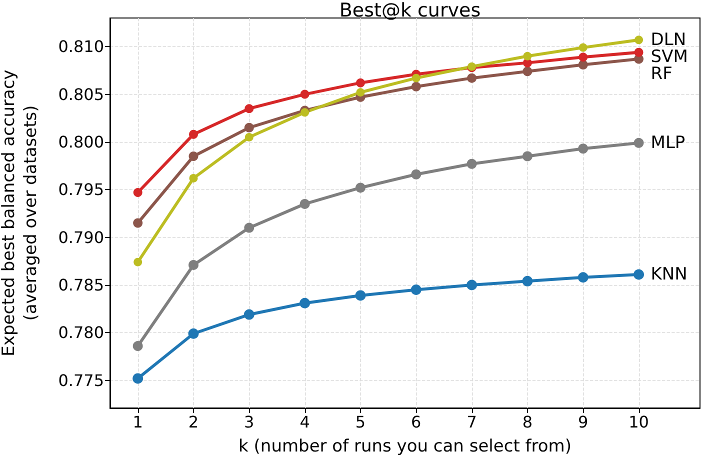  What do you see at coordinates (81, 332) in the screenshot?
I see `y-tick-label: 0.780` at bounding box center [81, 332].